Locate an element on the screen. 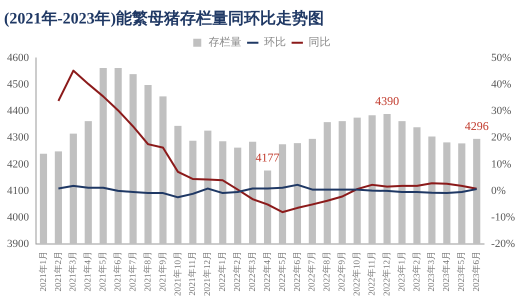 This screenshot has height=301, width=524. x-tick-label: 2023年5月 is located at coordinates (461, 271).